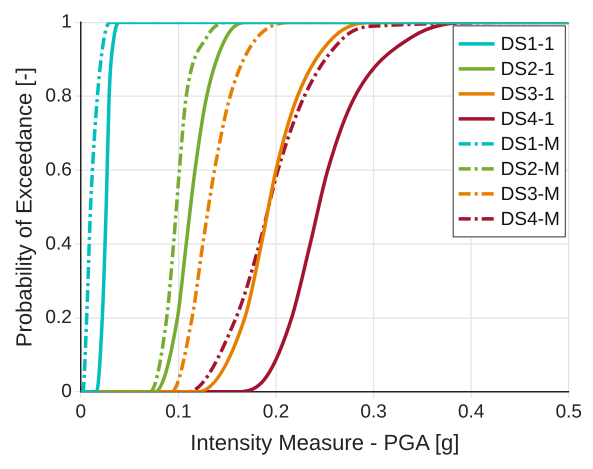 The width and height of the screenshot is (593, 469). Describe the element at coordinates (276, 411) in the screenshot. I see `x-tick-label: 0.2` at that location.